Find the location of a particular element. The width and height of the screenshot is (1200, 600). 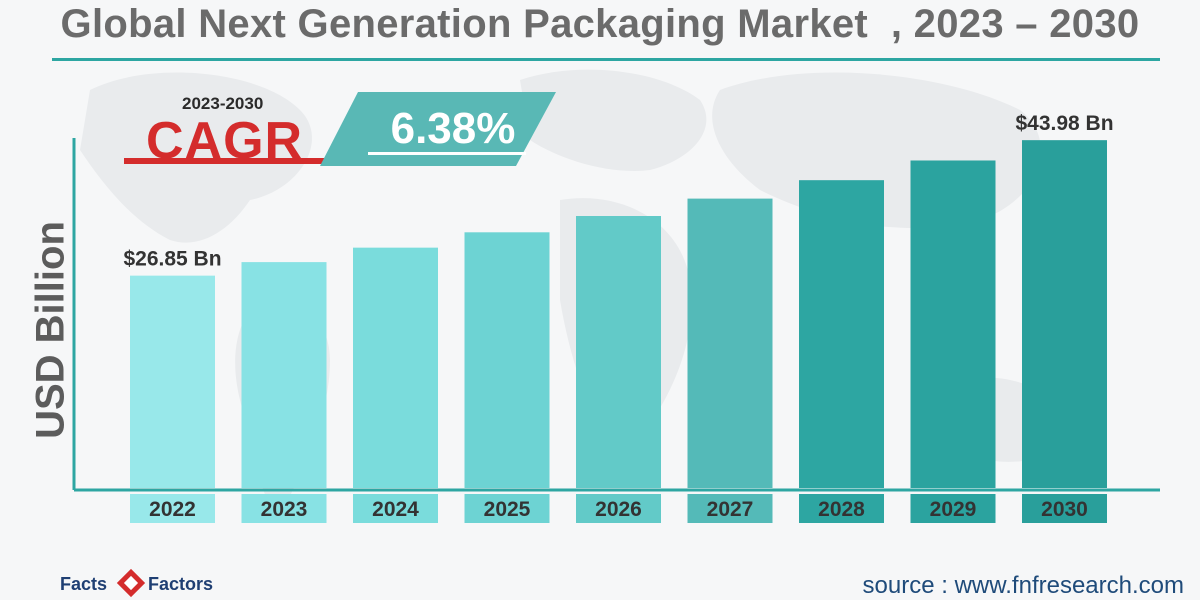

tick-box-2026 is located at coordinates (618, 508).